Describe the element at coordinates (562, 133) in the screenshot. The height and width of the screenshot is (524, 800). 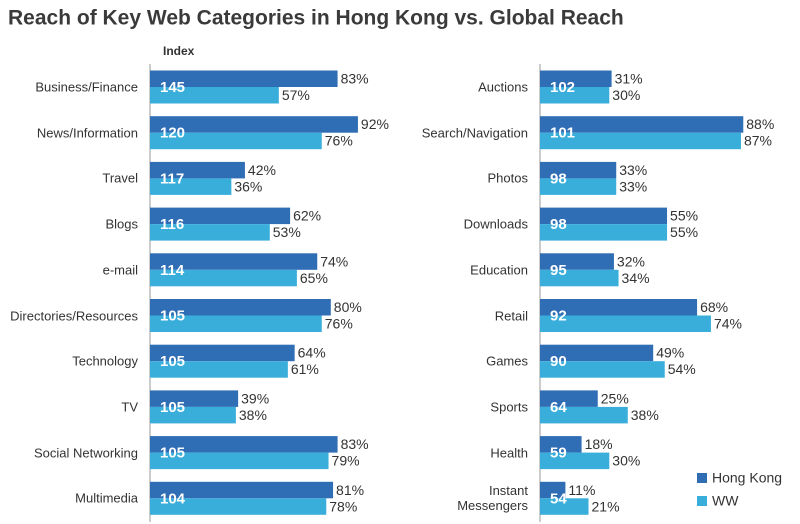
I see `index-value: 101` at that location.